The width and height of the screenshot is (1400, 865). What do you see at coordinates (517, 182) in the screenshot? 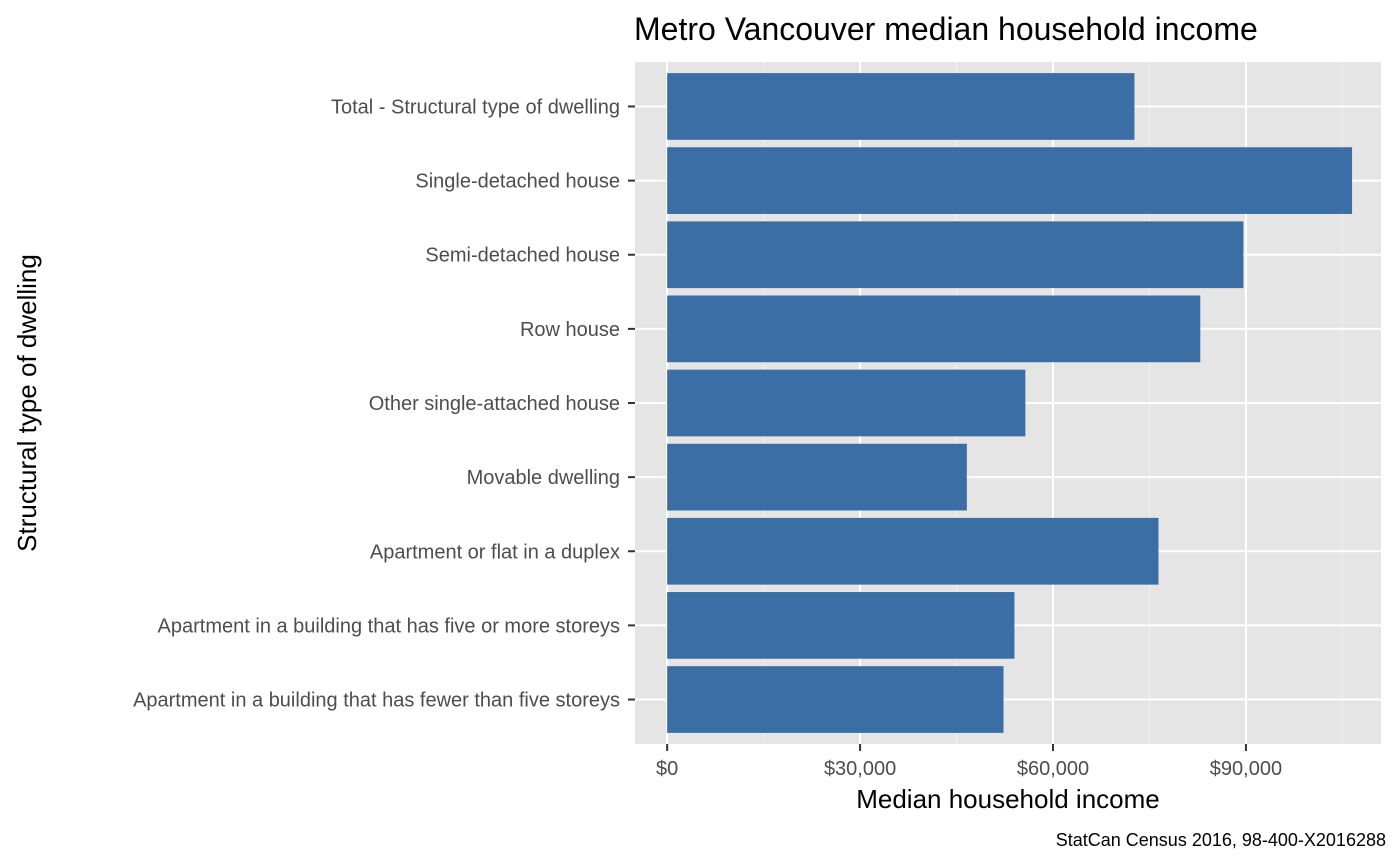
I see `y-tick-label: Single-detached house` at bounding box center [517, 182].